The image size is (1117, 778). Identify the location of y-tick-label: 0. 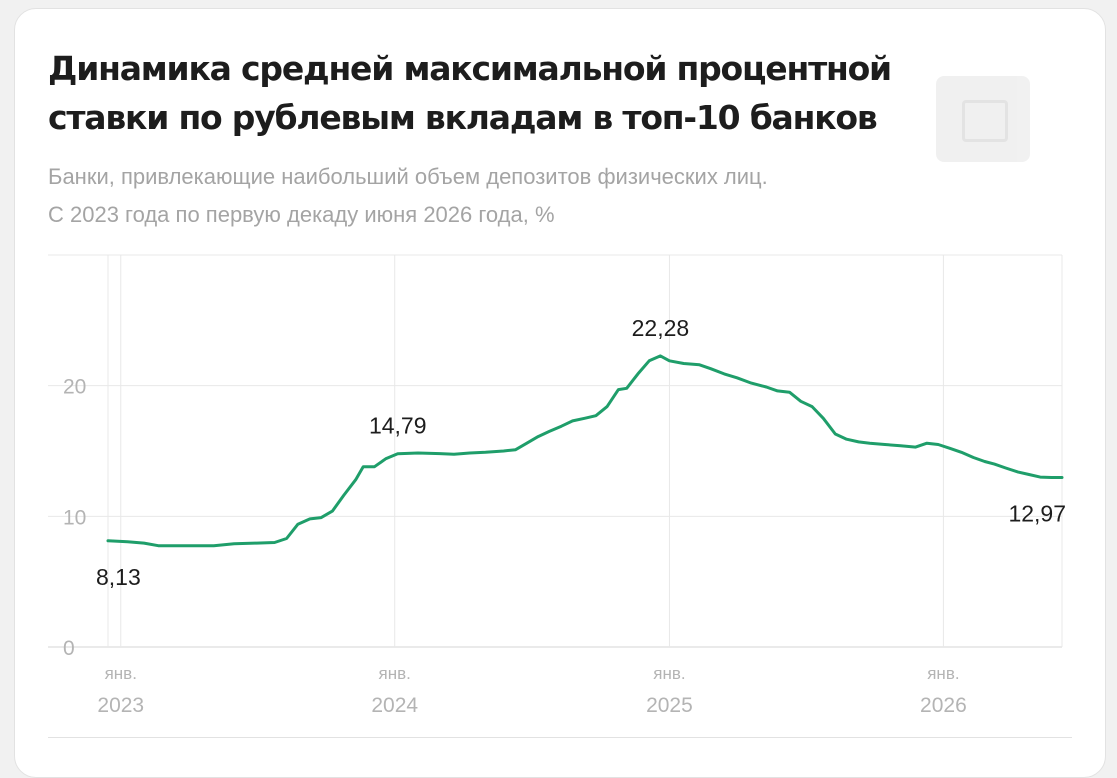
(69, 648).